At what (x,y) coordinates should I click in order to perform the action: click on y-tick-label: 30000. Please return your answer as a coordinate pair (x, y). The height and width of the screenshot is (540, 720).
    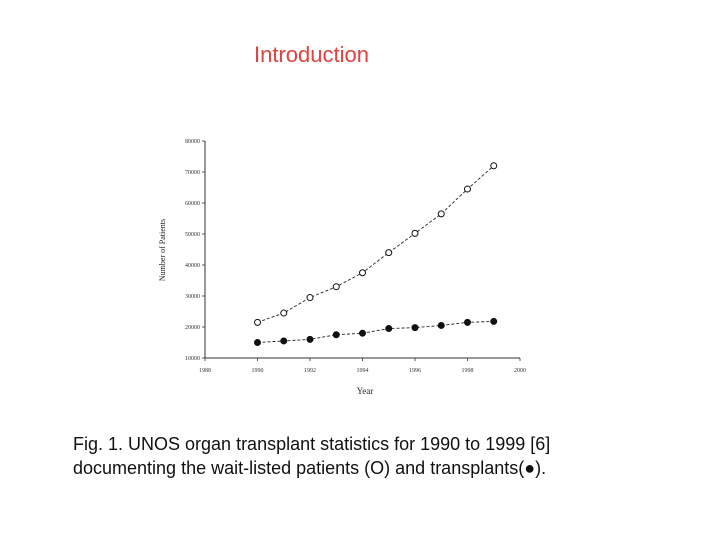
    Looking at the image, I should click on (192, 297).